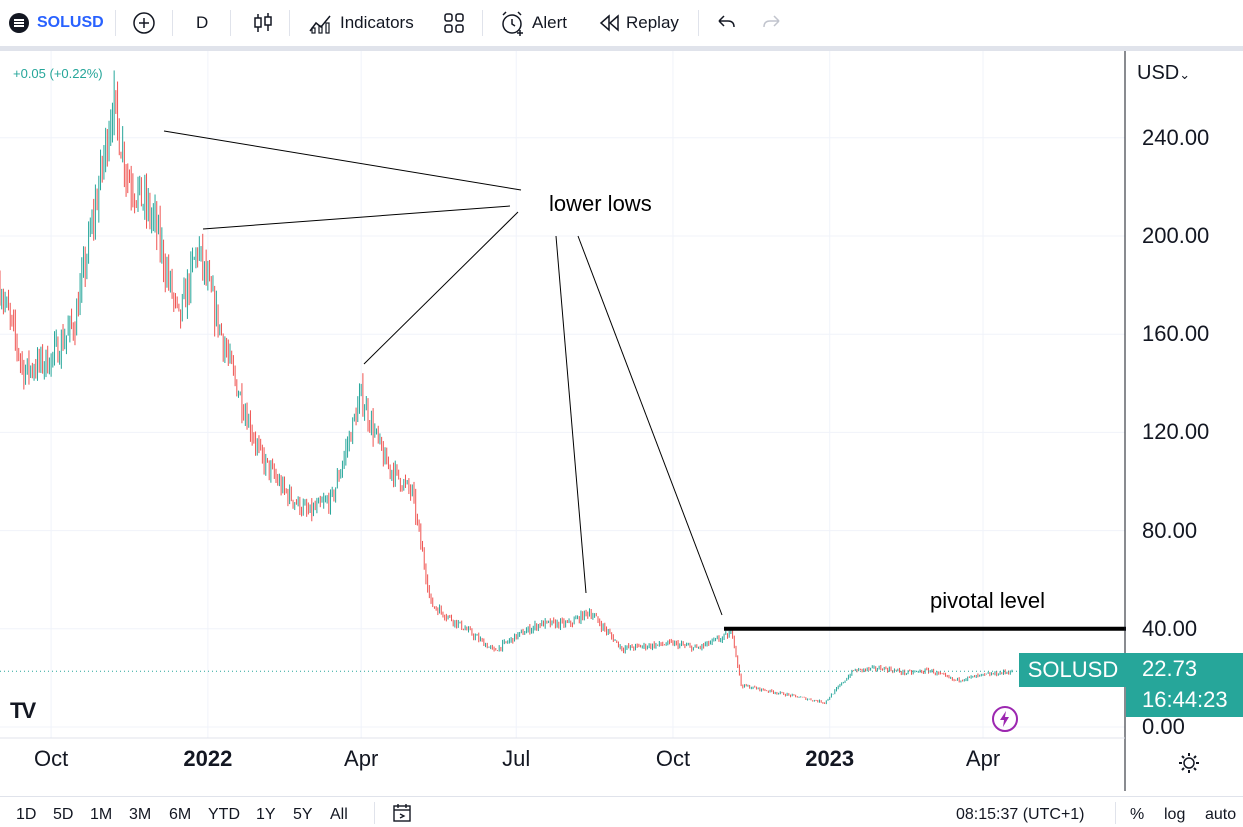 This screenshot has width=1243, height=827. Describe the element at coordinates (652, 22) in the screenshot. I see `replay-label: Replay` at that location.